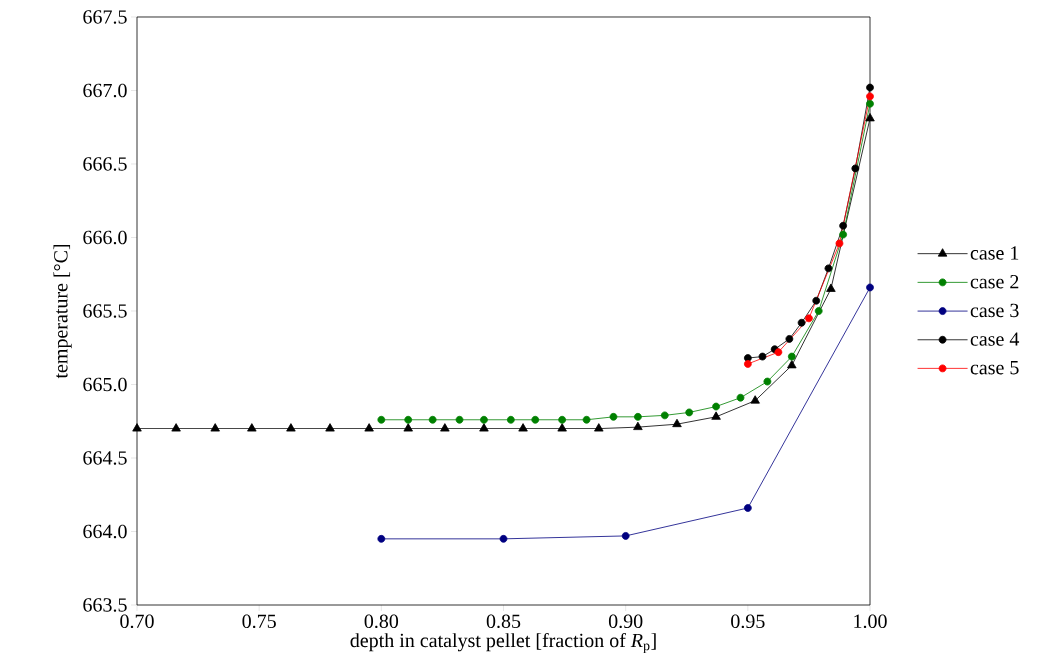 The image size is (1046, 657). Describe the element at coordinates (105, 237) in the screenshot. I see `y-tick-label: 666.0` at that location.